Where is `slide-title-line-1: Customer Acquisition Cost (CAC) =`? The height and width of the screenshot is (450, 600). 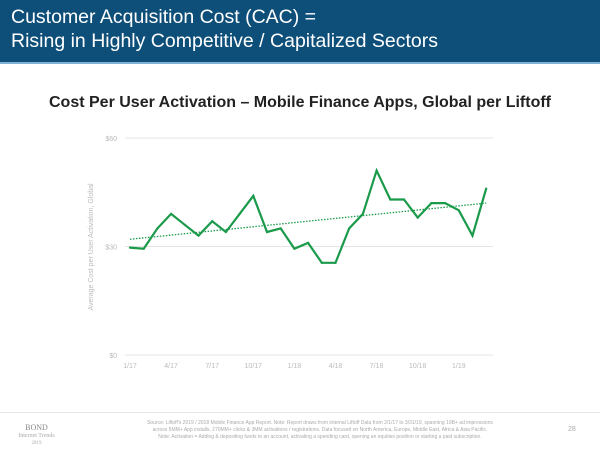
slide-title-line-1: Customer Acquisition Cost (CAC) = is located at coordinates (164, 17).